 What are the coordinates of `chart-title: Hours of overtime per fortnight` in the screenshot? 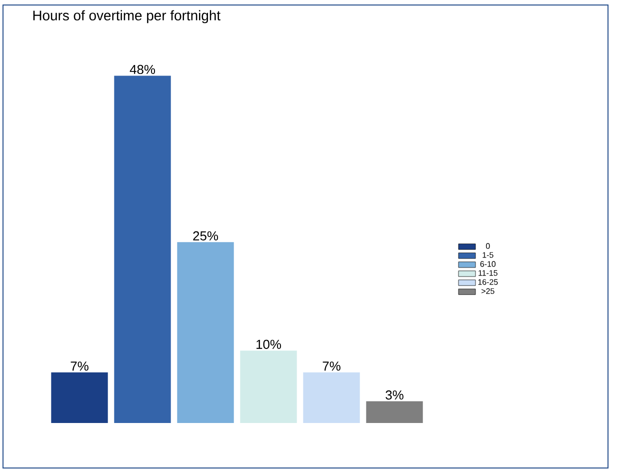 It's located at (126, 17).